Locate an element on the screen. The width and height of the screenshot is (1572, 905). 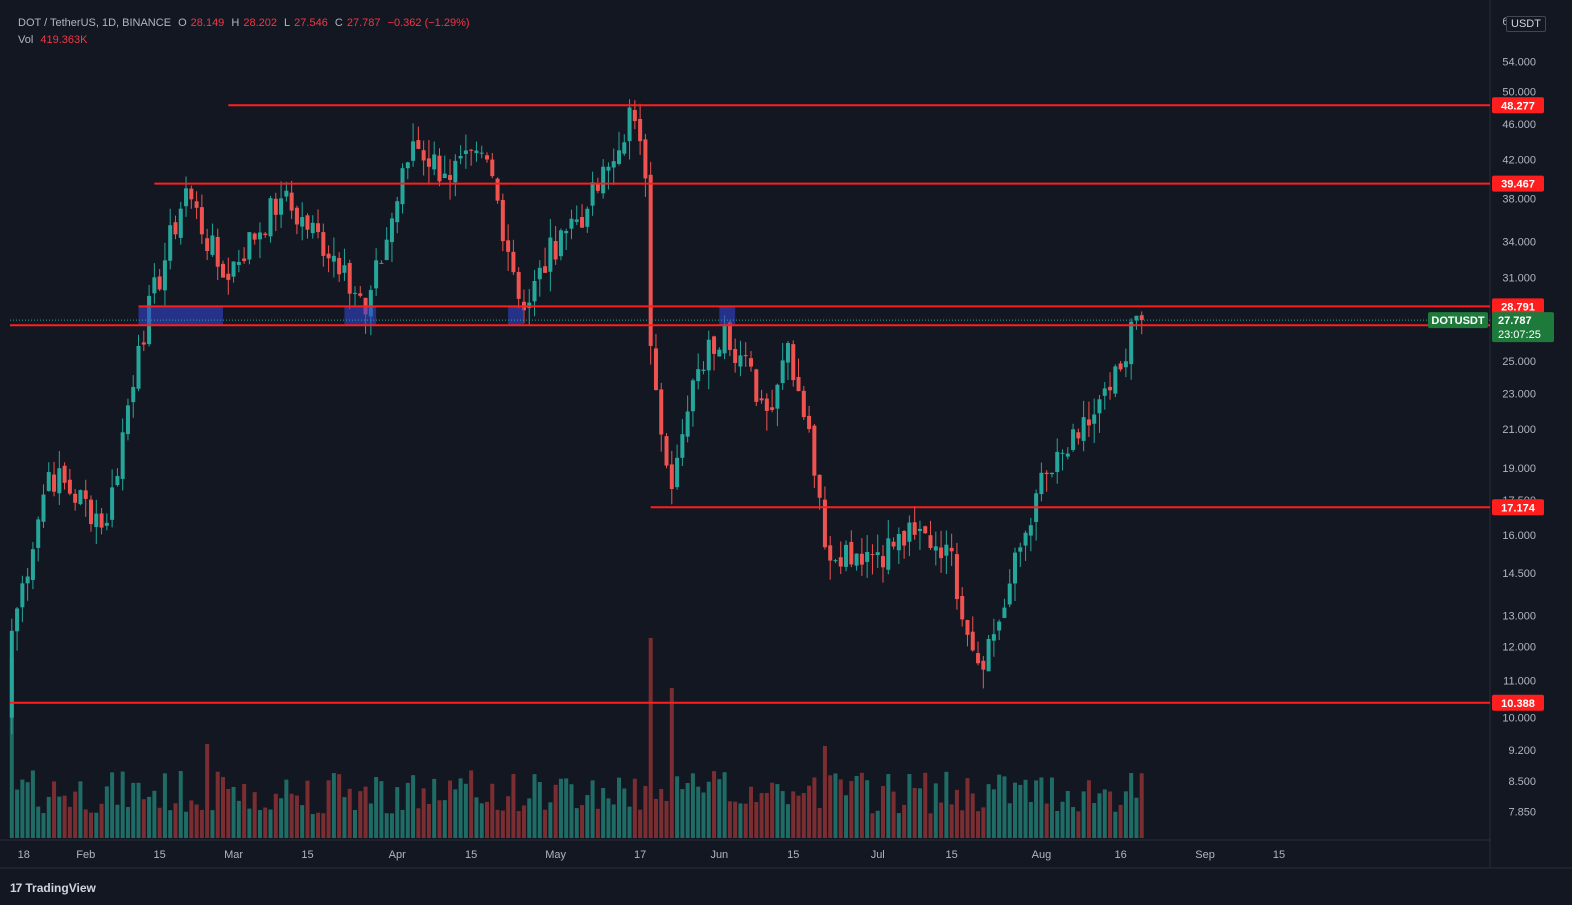
x-tick-label: 17 is located at coordinates (640, 855).